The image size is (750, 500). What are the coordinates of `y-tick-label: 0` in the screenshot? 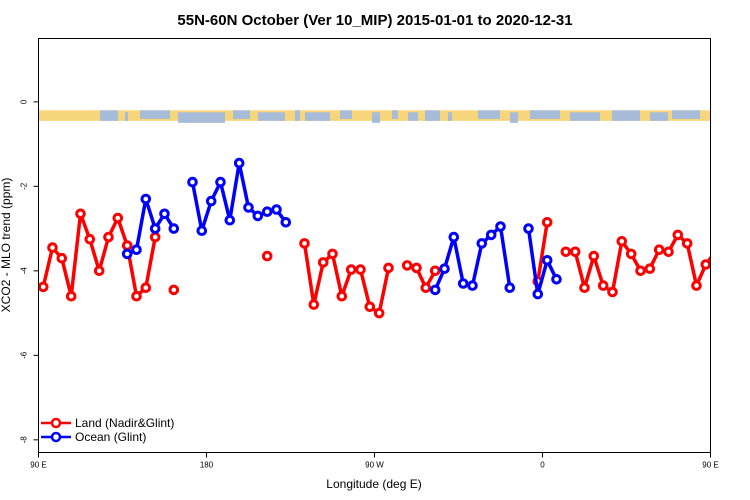 It's located at (24, 101).